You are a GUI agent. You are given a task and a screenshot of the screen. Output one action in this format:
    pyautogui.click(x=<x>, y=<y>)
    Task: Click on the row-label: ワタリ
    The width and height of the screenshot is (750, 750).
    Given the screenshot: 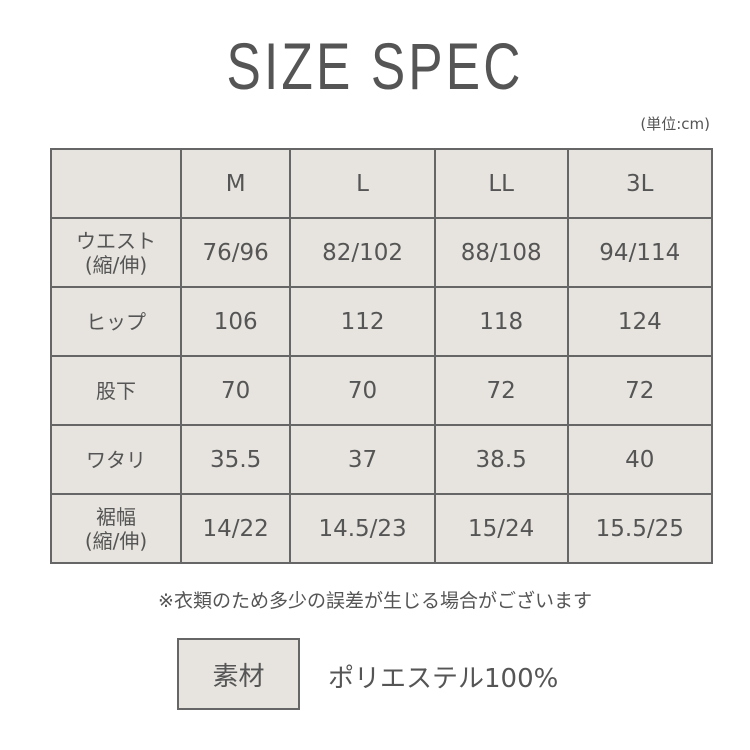 What is the action you would take?
    pyautogui.click(x=116, y=459)
    